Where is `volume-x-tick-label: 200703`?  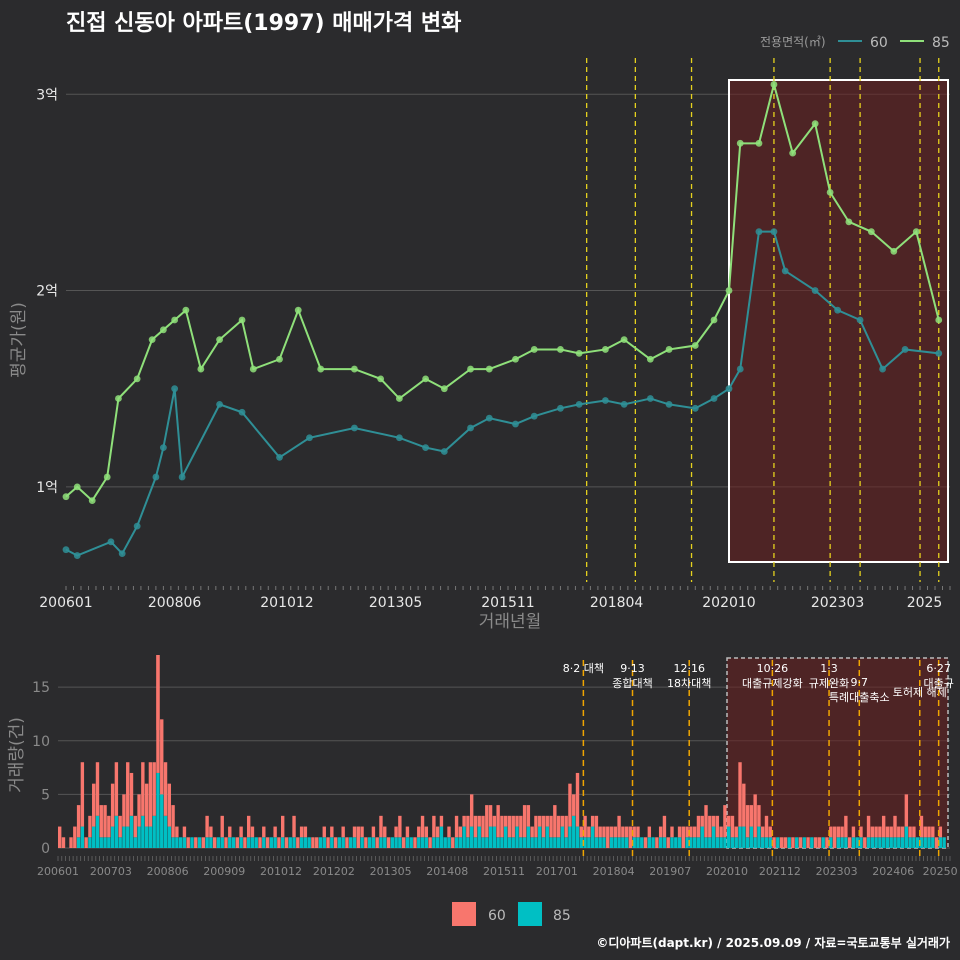 volume-x-tick-label: 200703 is located at coordinates (111, 871).